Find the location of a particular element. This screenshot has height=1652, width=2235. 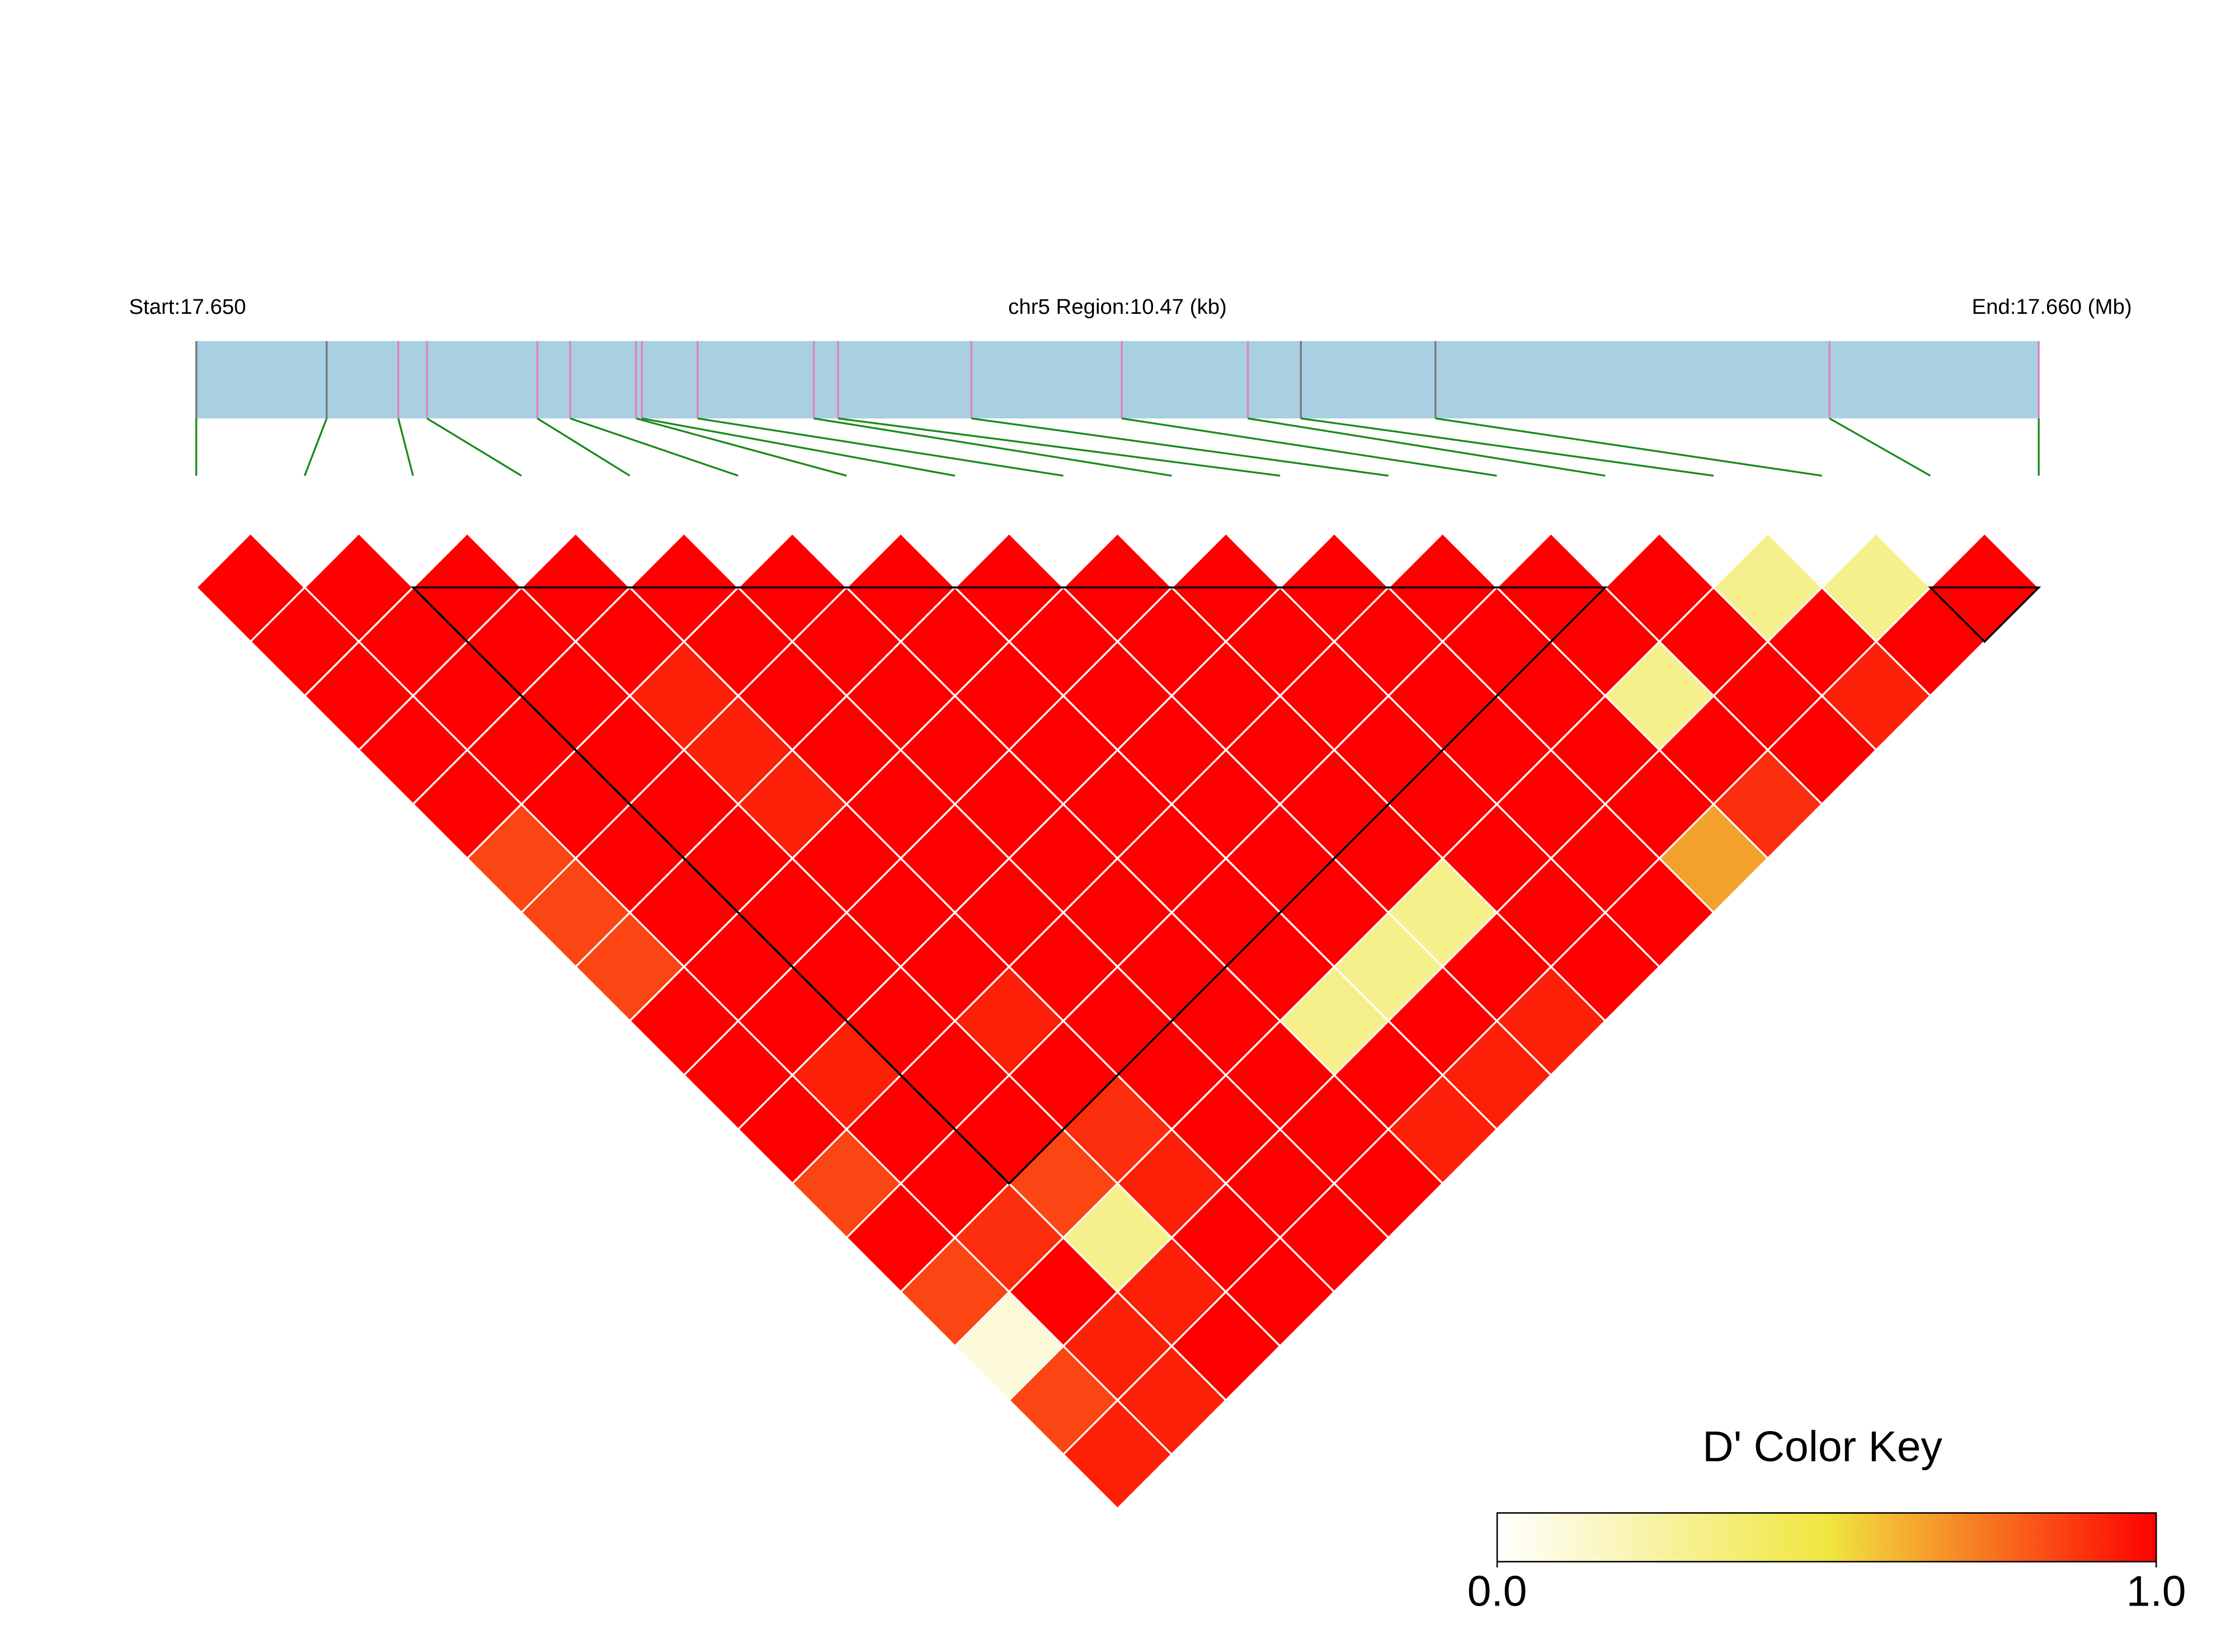

start-label: Start:17.650 is located at coordinates (187, 307).